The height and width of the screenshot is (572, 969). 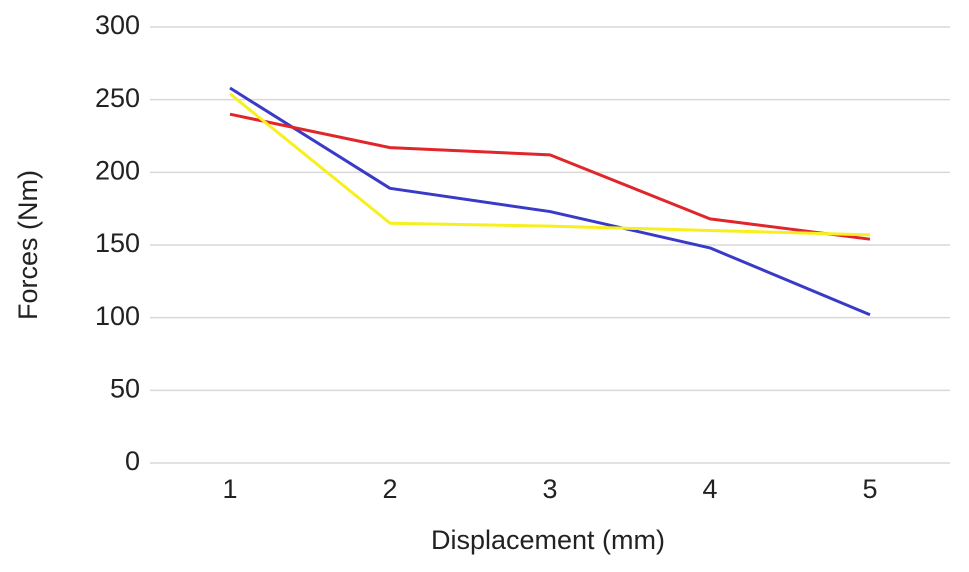 What do you see at coordinates (125, 388) in the screenshot?
I see `y-tick-label: 50` at bounding box center [125, 388].